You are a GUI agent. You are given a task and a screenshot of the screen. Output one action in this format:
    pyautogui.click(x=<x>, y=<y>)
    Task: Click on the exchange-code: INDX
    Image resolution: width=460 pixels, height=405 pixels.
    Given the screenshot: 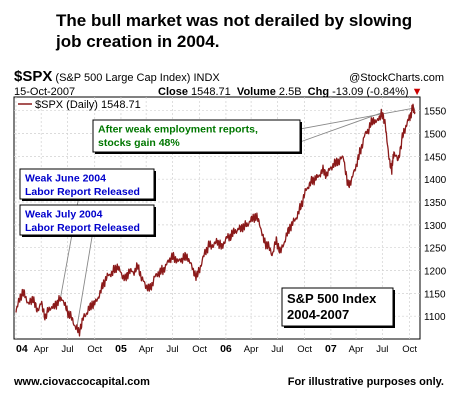 What is the action you would take?
    pyautogui.click(x=206, y=78)
    